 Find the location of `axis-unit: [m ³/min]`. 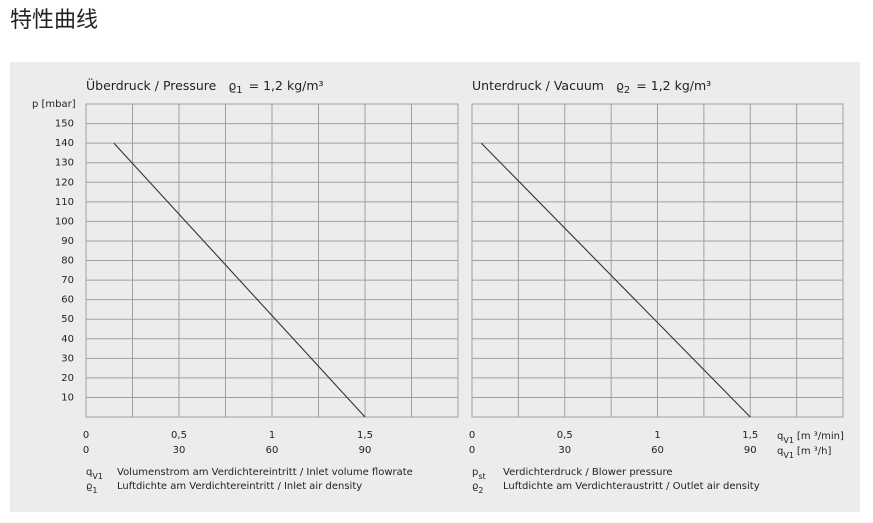

axis-unit: [m ³/min] is located at coordinates (820, 436).